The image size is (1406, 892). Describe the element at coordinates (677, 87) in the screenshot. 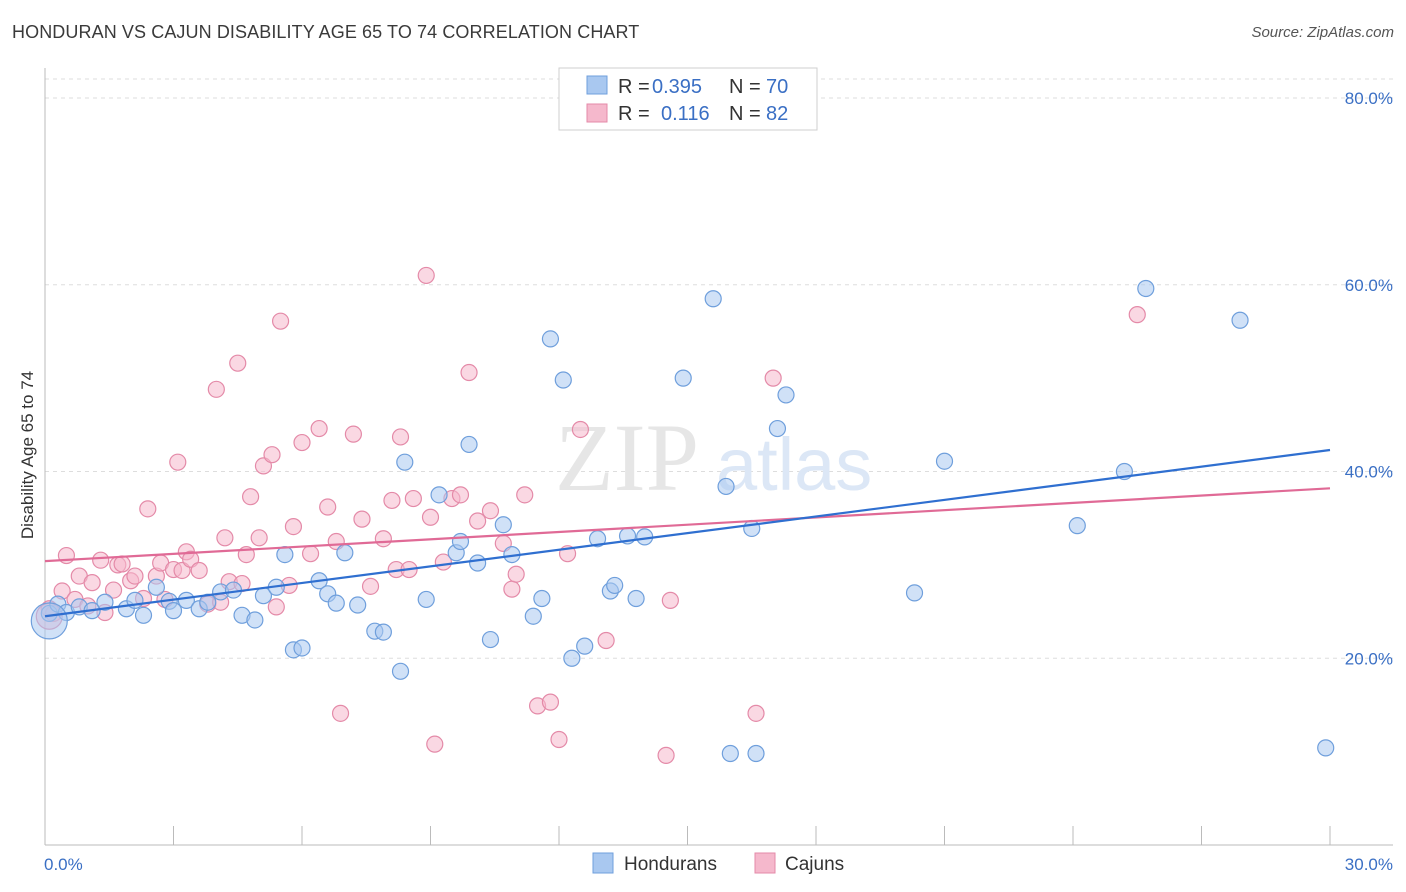

I see `legend-r-value-1: 0.395` at that location.